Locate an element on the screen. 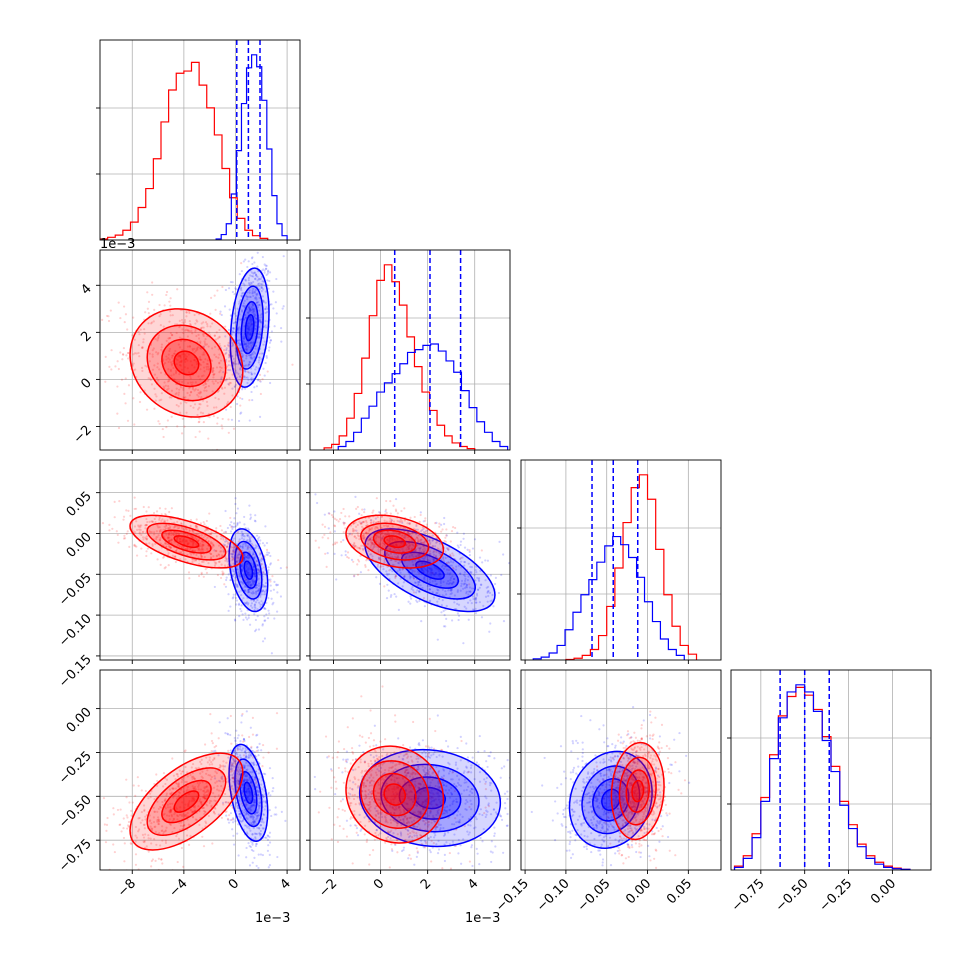 Image resolution: width=970 pixels, height=970 pixels. axes-frame is located at coordinates (200, 140).